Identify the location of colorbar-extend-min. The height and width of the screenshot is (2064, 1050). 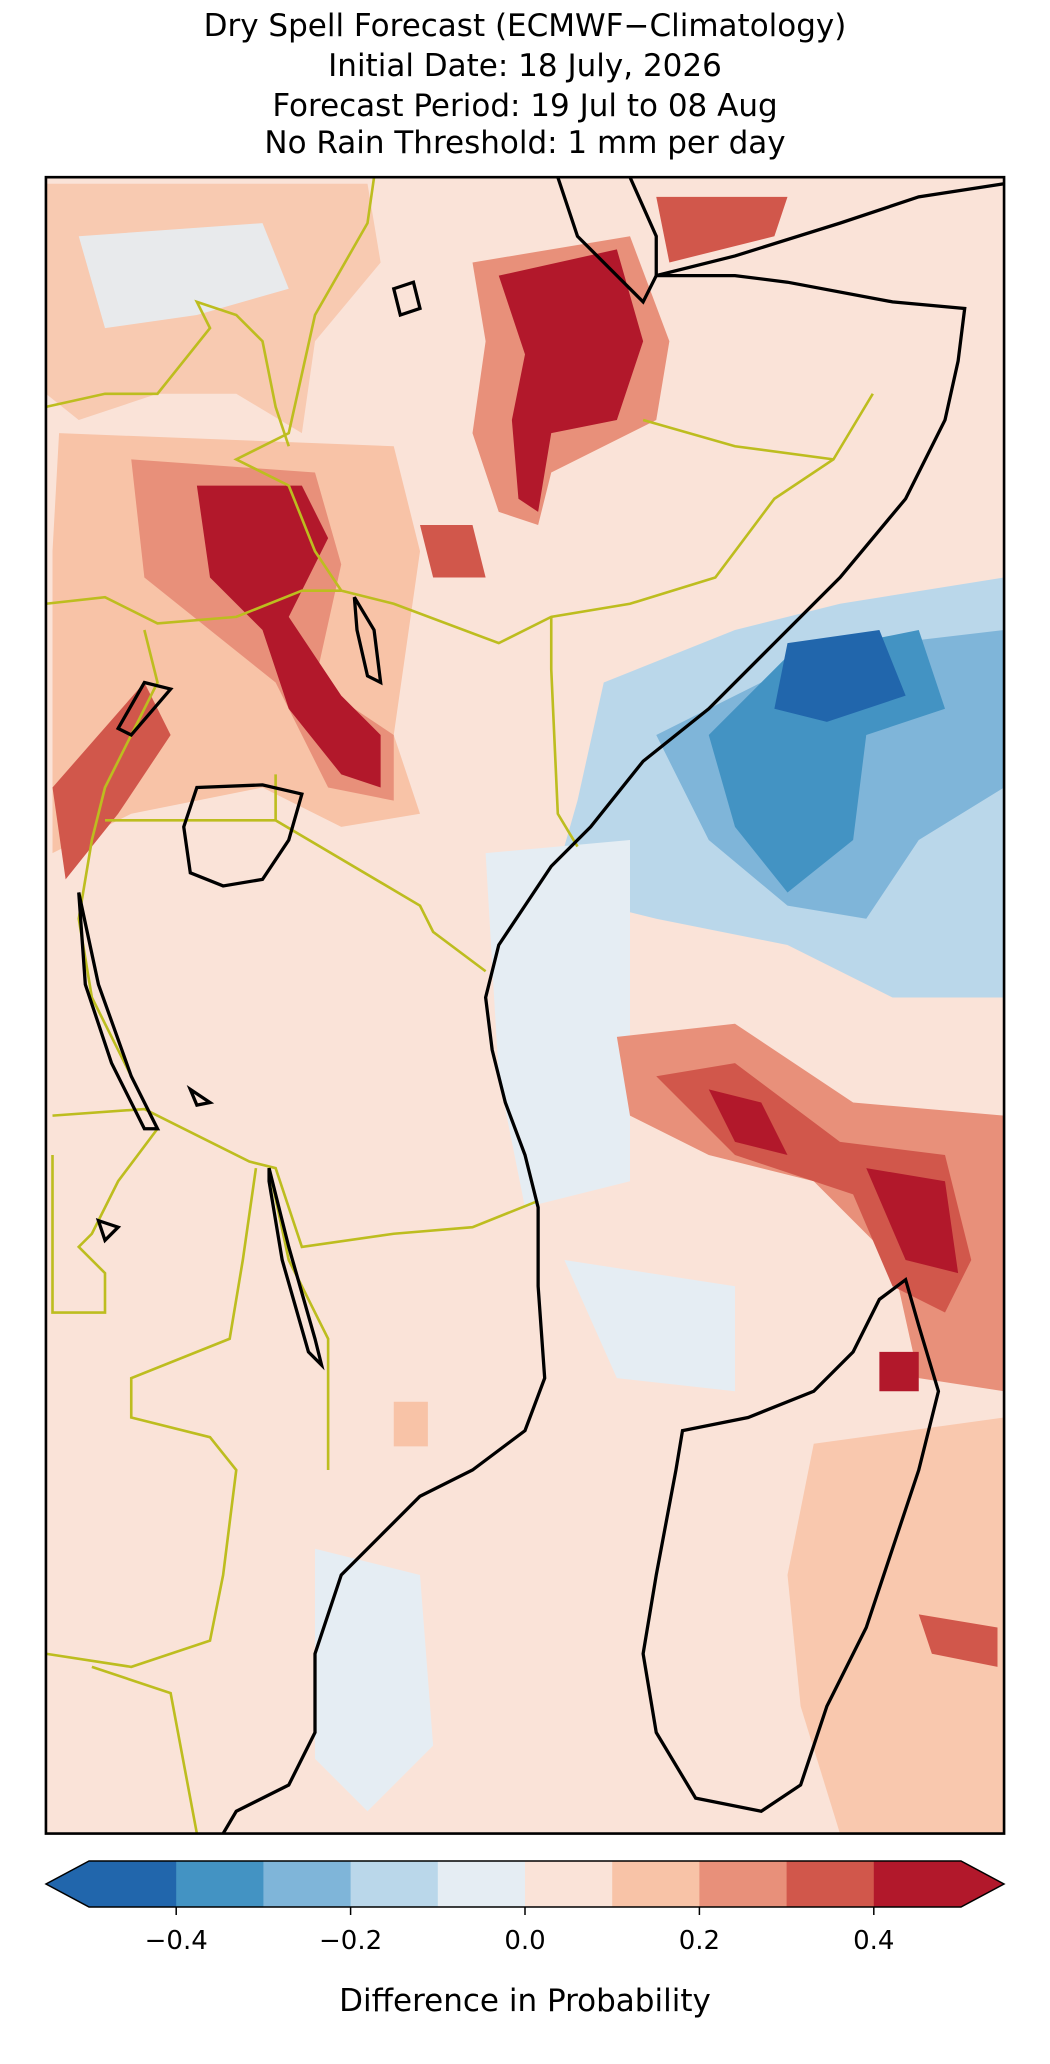
(67, 1884).